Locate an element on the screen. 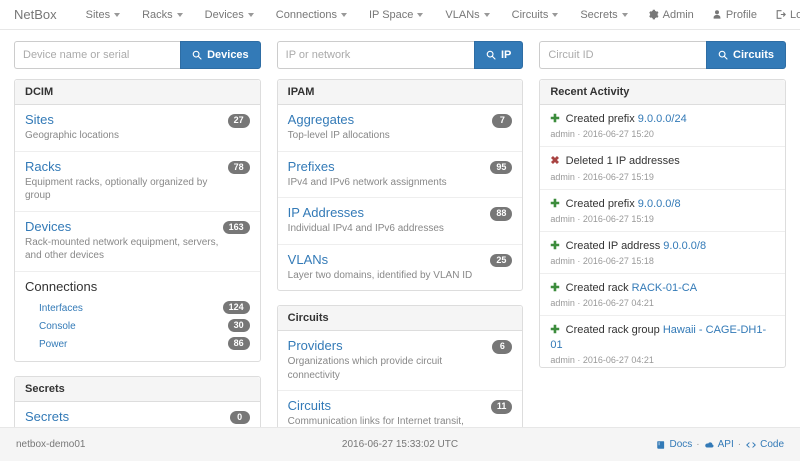 This screenshot has width=800, height=461. nav-item-vlans: VLANs is located at coordinates (467, 15).